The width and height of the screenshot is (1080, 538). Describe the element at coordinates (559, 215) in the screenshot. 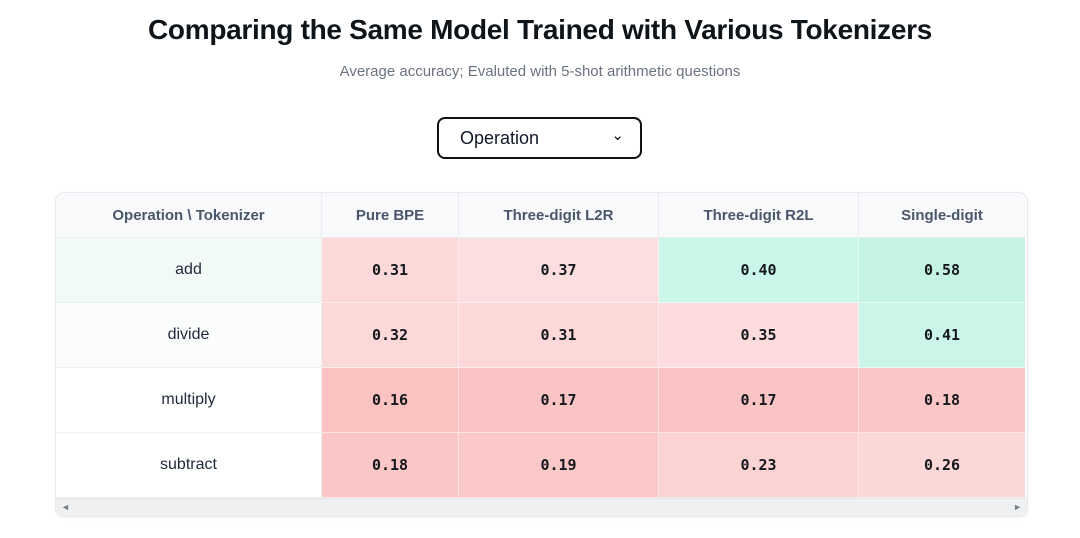

I see `column-header: Three-digit L2R` at that location.